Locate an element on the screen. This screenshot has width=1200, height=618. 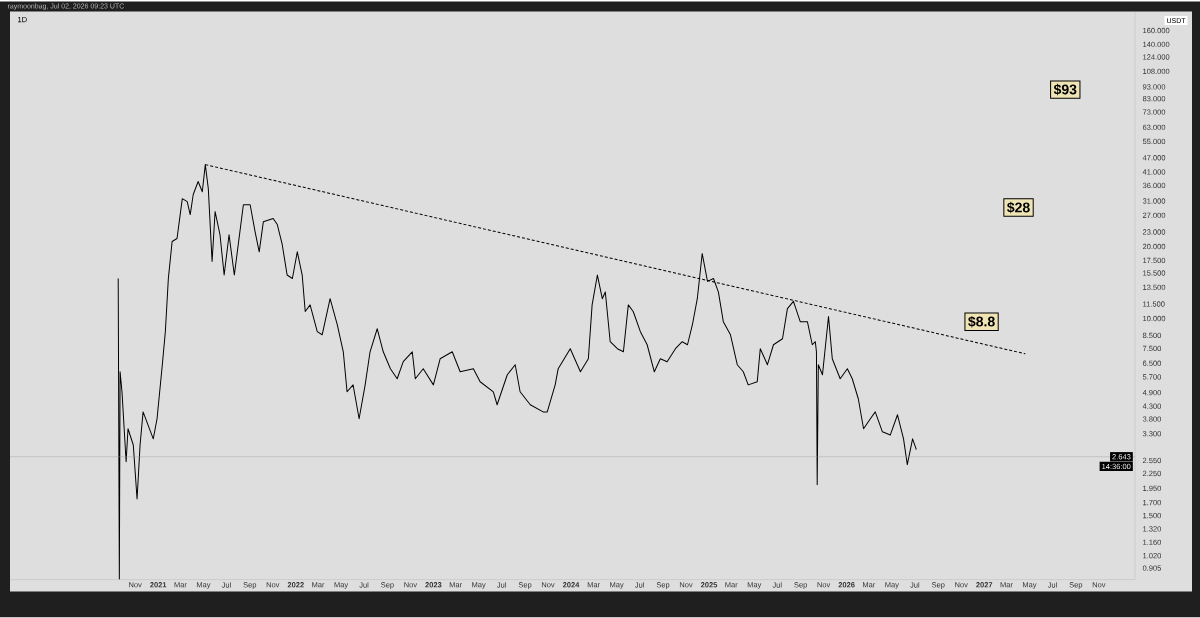
annotation: $28 is located at coordinates (1018, 208).